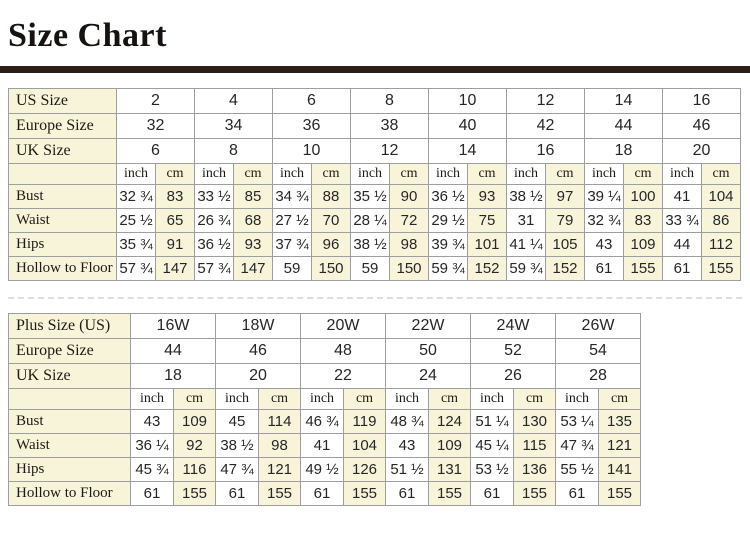 The image size is (750, 551). I want to click on measure-cm-value-cell: 91, so click(175, 244).